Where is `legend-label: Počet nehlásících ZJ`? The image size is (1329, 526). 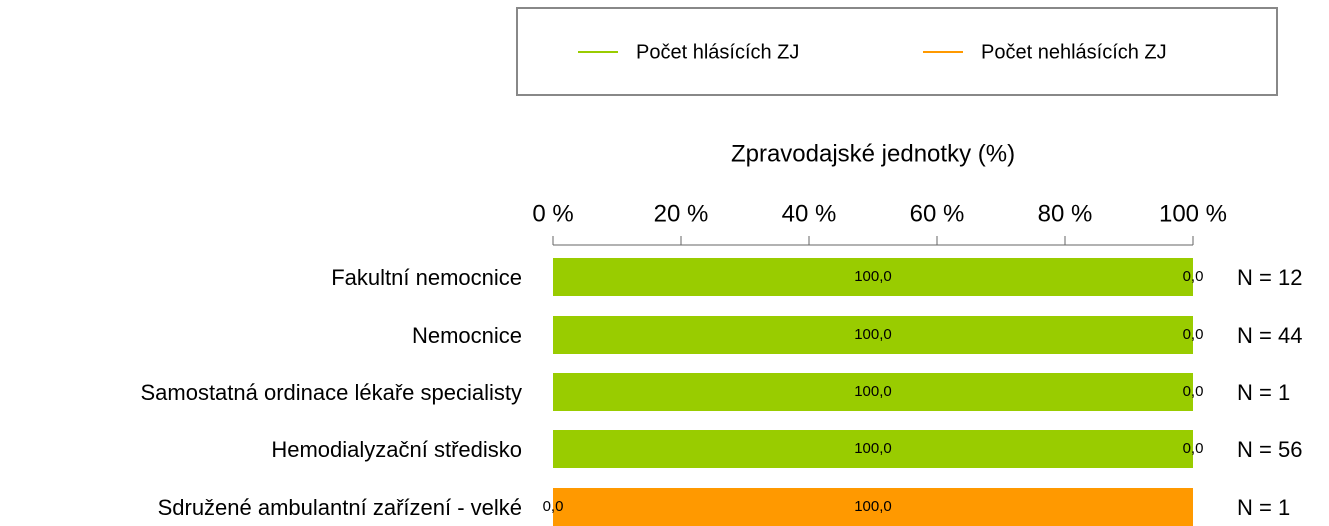
legend-label: Počet nehlásících ZJ is located at coordinates (1074, 52).